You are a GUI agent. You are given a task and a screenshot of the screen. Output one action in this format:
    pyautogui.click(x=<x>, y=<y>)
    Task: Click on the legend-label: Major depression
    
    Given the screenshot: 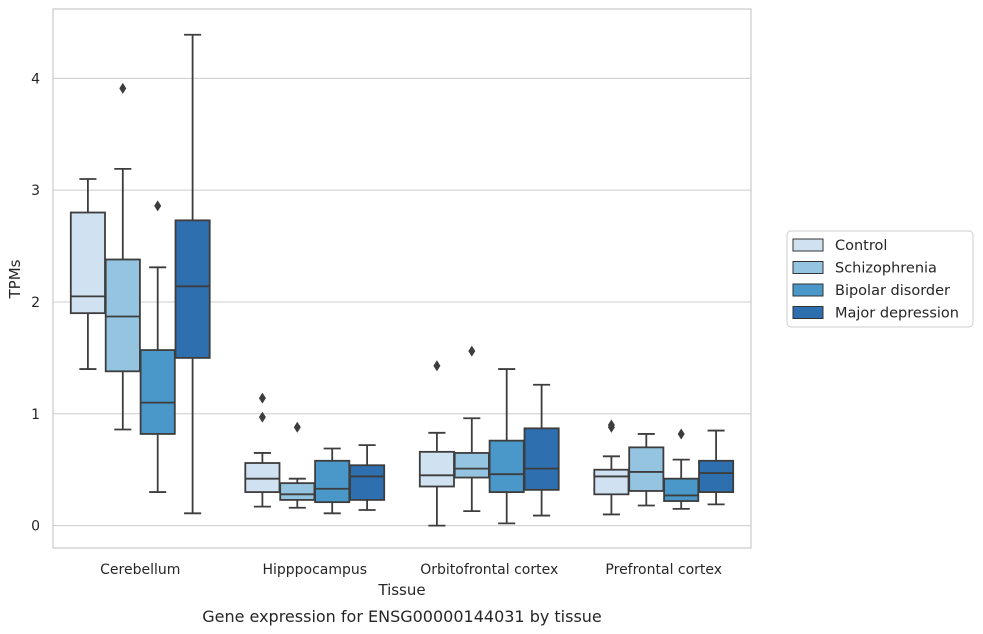 What is the action you would take?
    pyautogui.click(x=897, y=314)
    